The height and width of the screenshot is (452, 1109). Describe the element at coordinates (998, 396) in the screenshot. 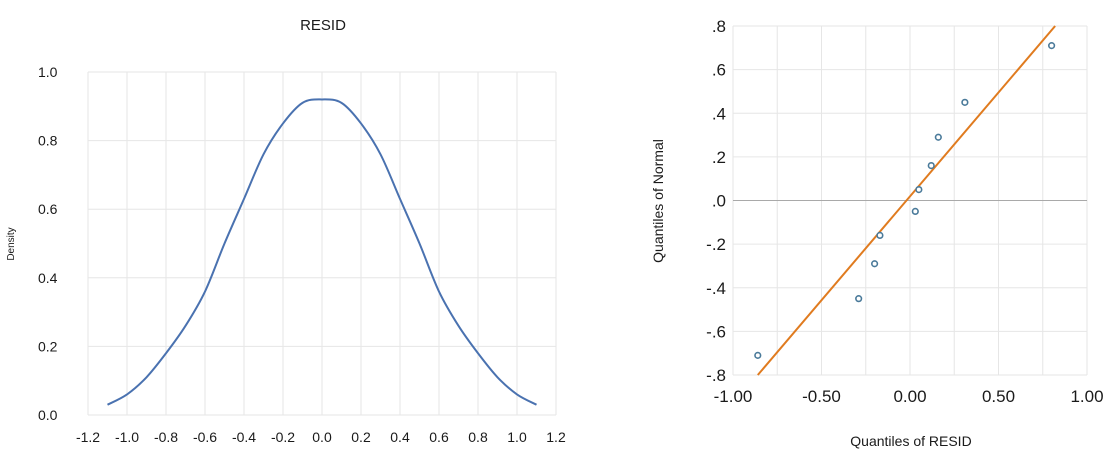

I see `qq-x-tick-label: 0.50` at that location.